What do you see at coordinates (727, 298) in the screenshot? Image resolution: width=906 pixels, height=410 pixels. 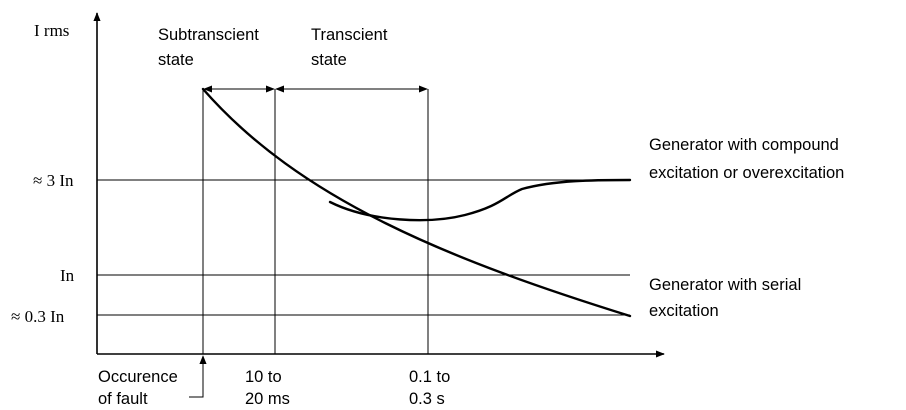 I see `serial-curve-label: Generator with serial excitation` at bounding box center [727, 298].